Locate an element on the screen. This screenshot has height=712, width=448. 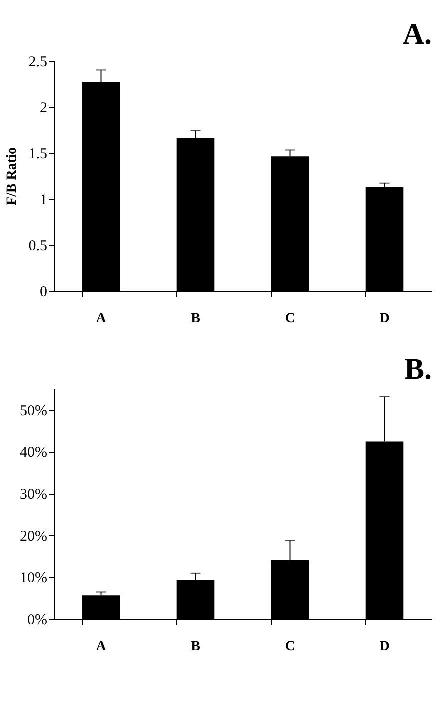
y-tick-label: 1.5 is located at coordinates (38, 154).